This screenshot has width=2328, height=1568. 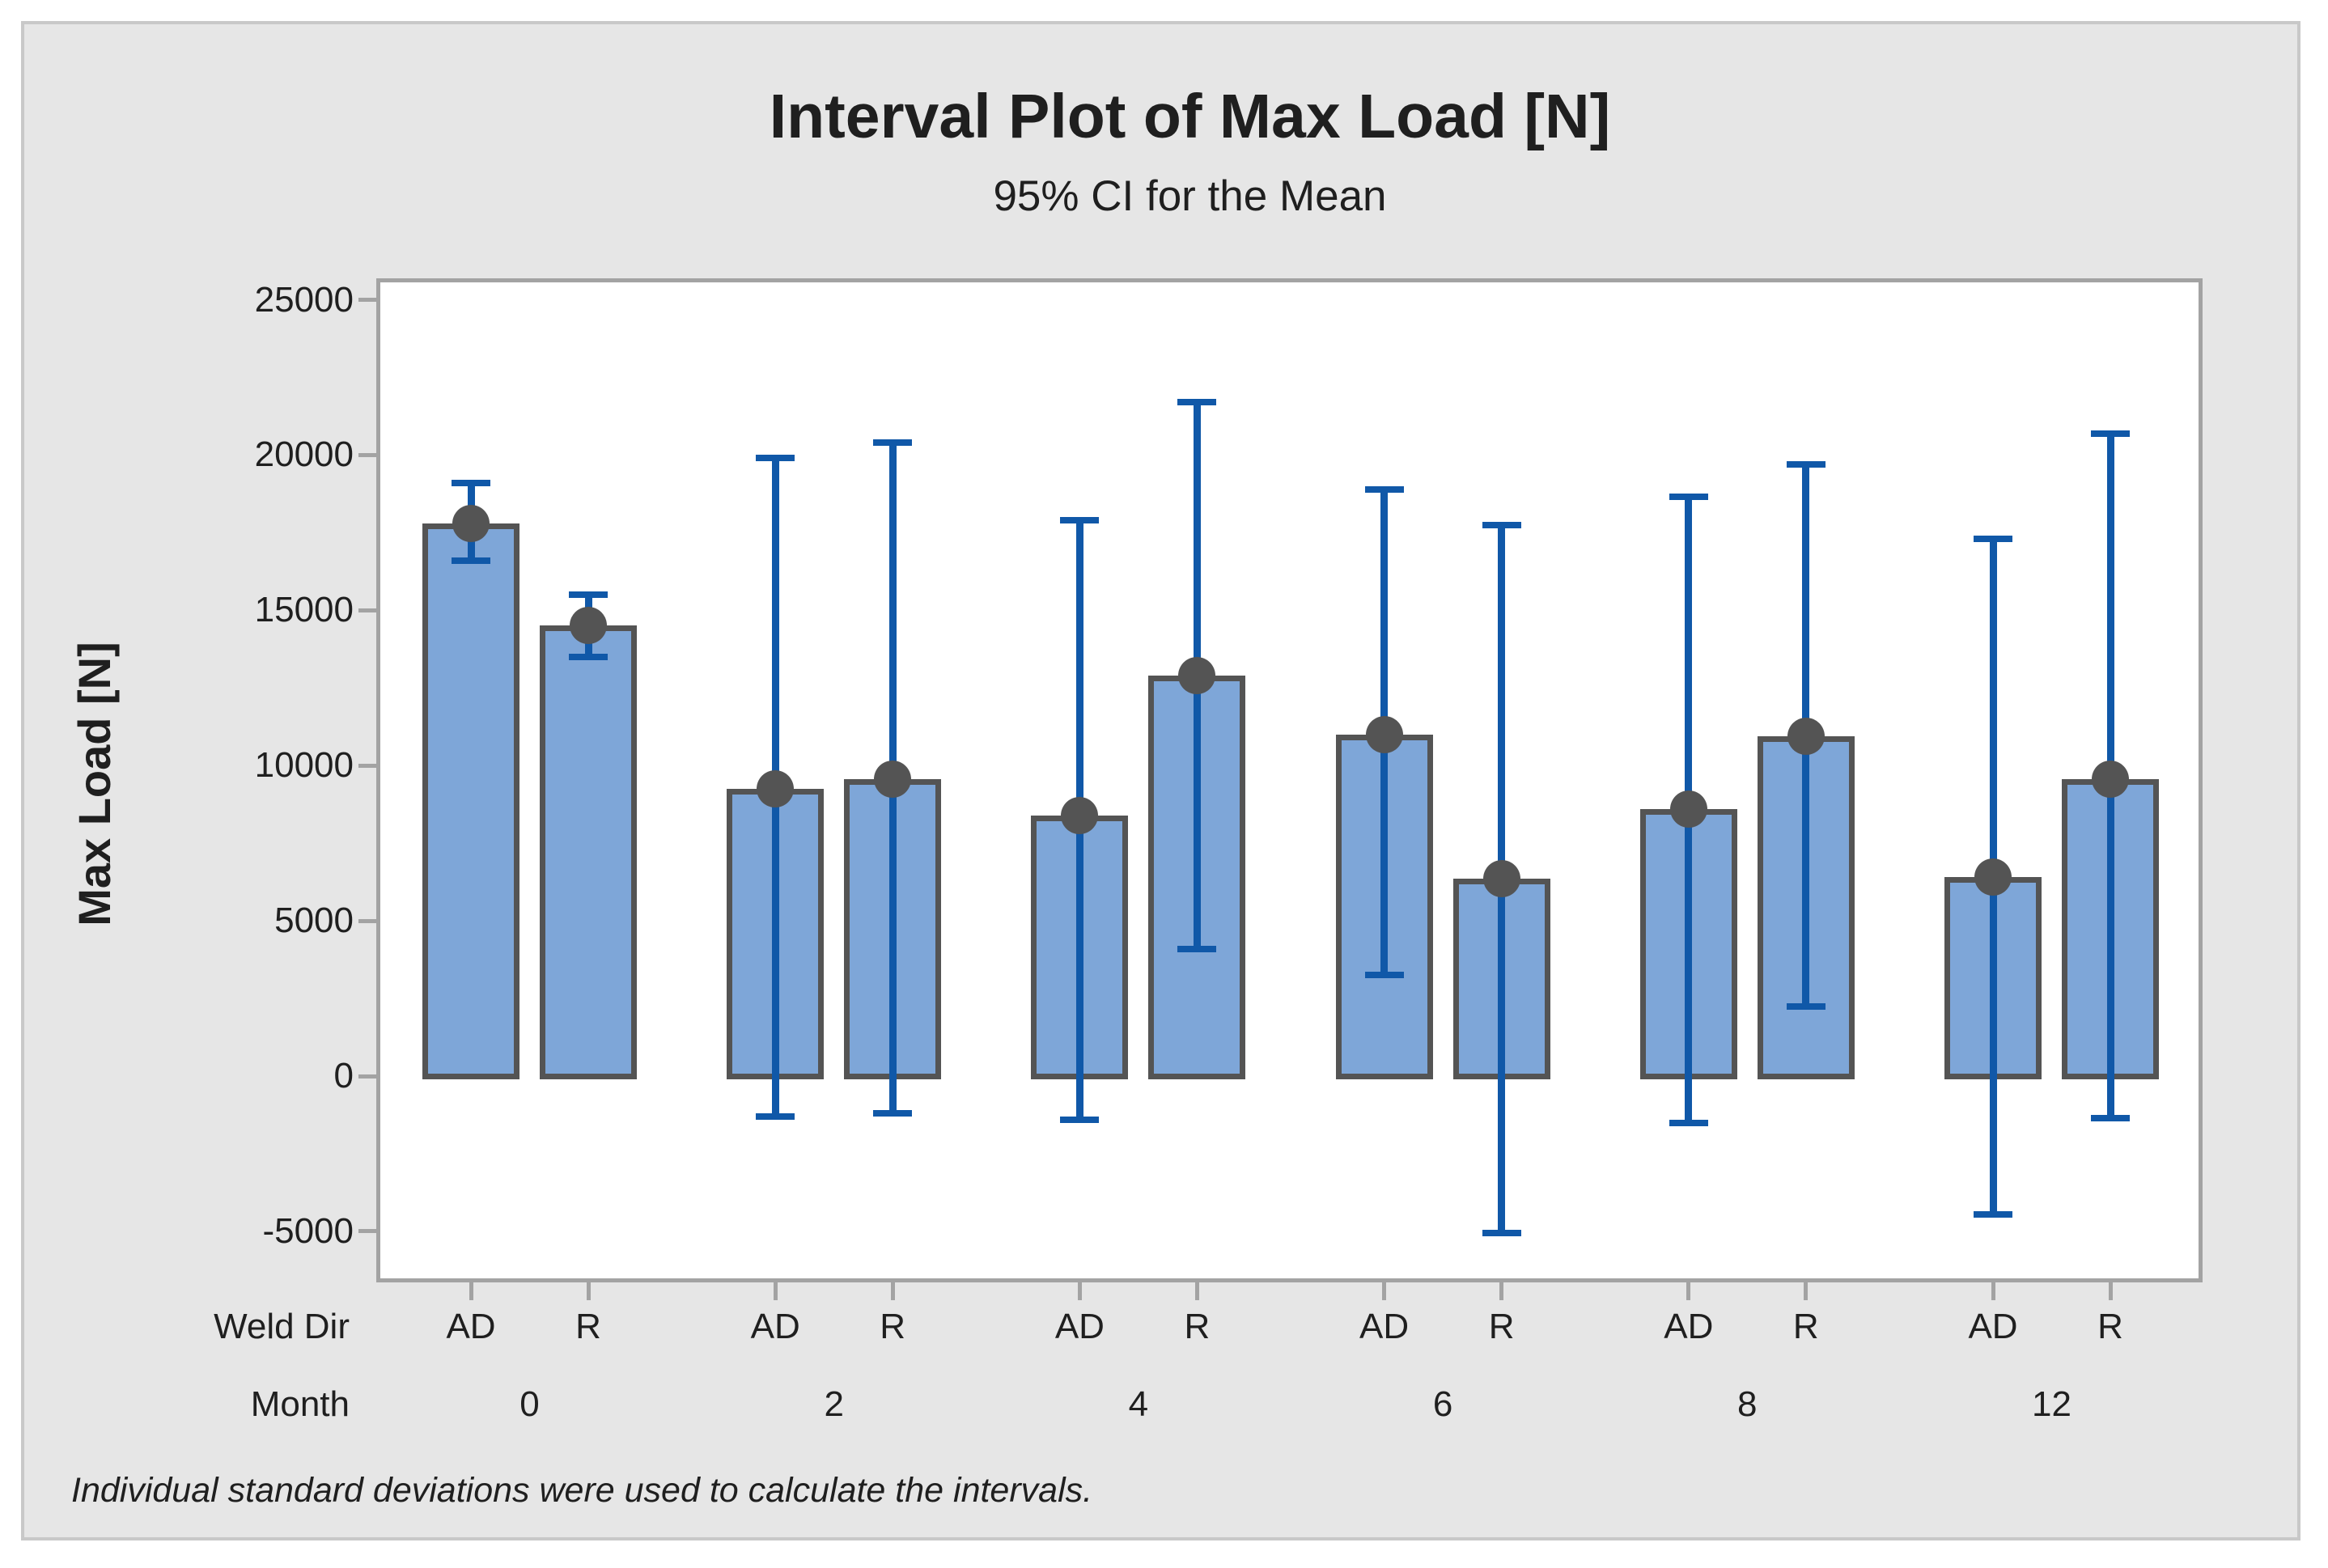 I want to click on y-tick-label: 25000, so click(x=304, y=299).